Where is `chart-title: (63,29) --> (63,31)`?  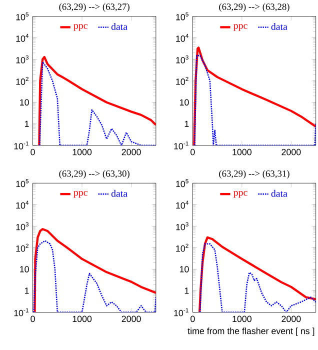 chart-title: (63,29) --> (63,31) is located at coordinates (254, 174).